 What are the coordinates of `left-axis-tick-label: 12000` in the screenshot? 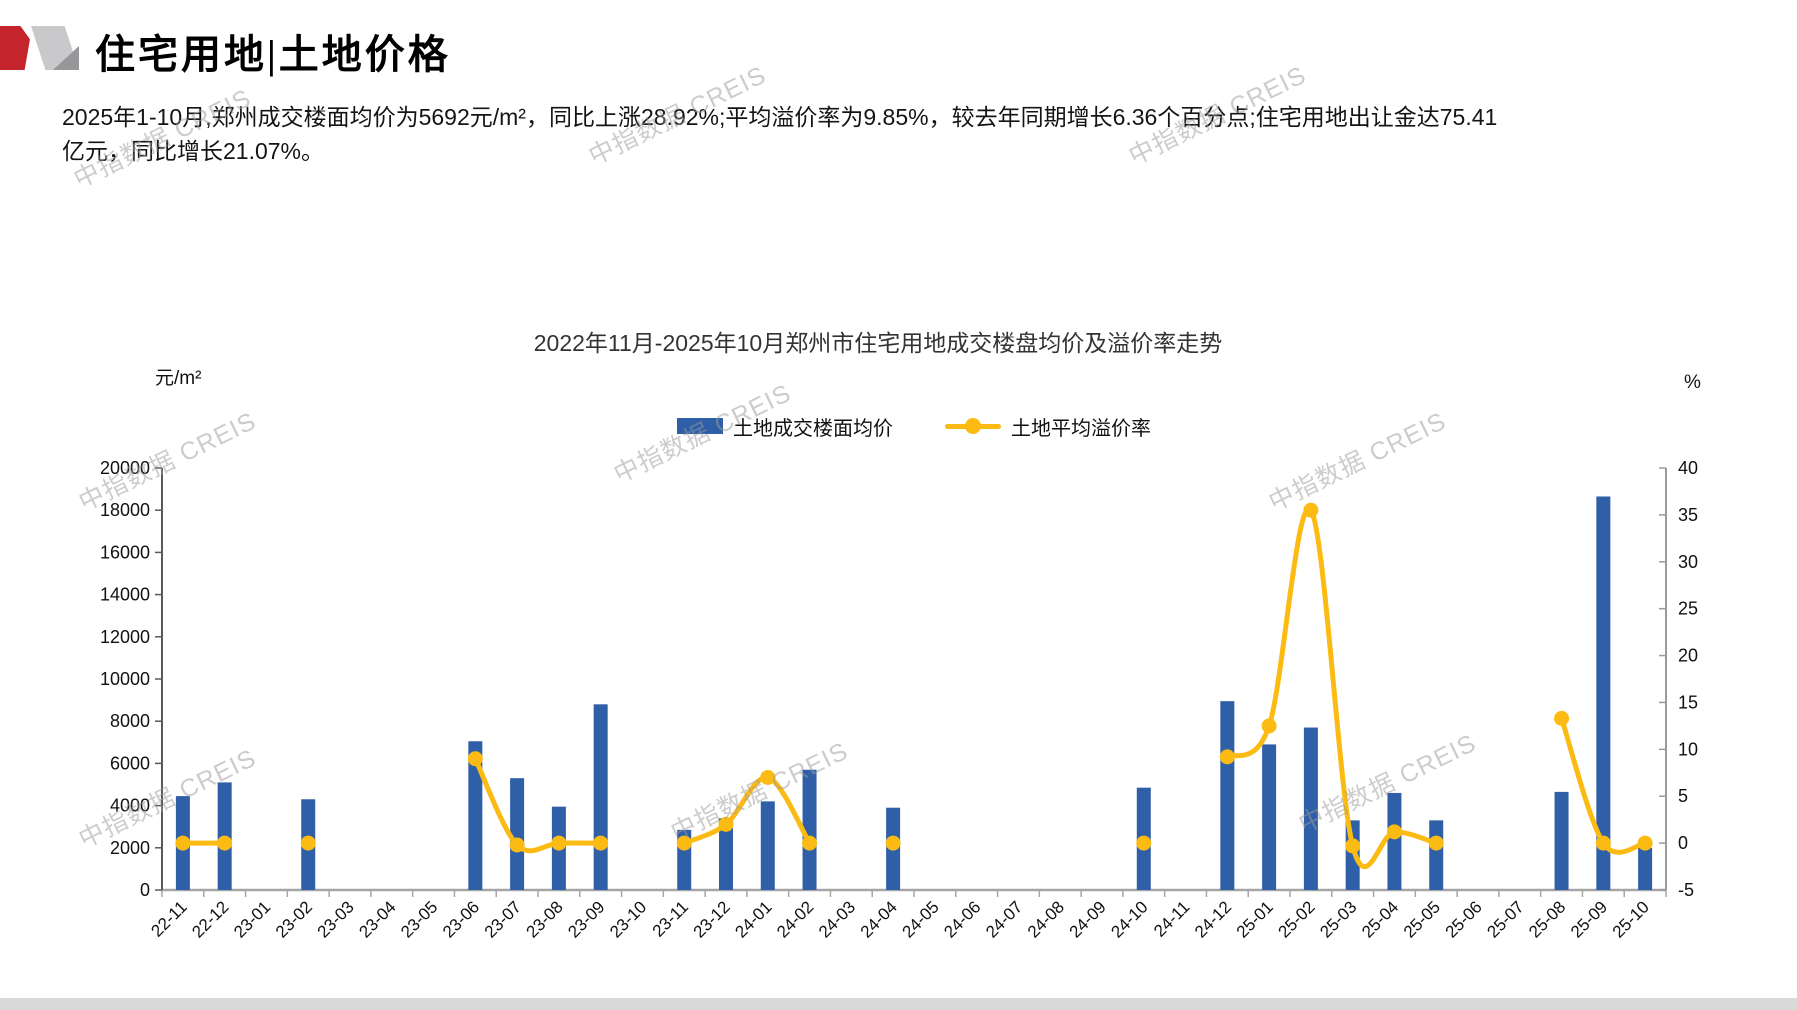 It's located at (125, 637).